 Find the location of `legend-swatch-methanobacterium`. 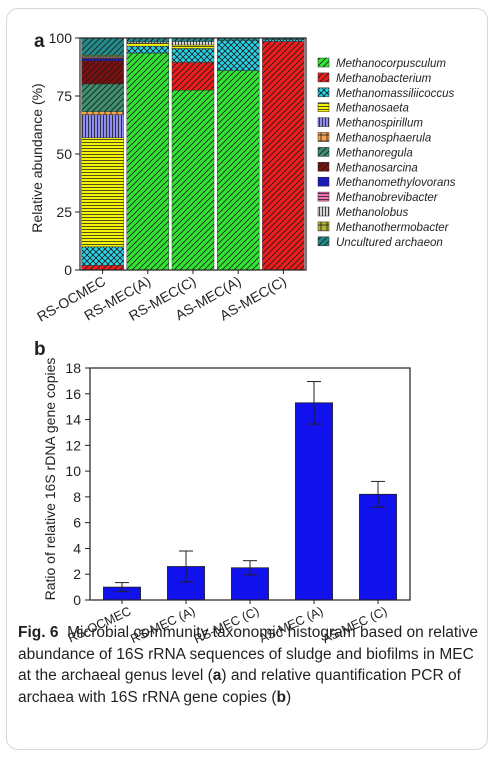

legend-swatch-methanobacterium is located at coordinates (323, 77).